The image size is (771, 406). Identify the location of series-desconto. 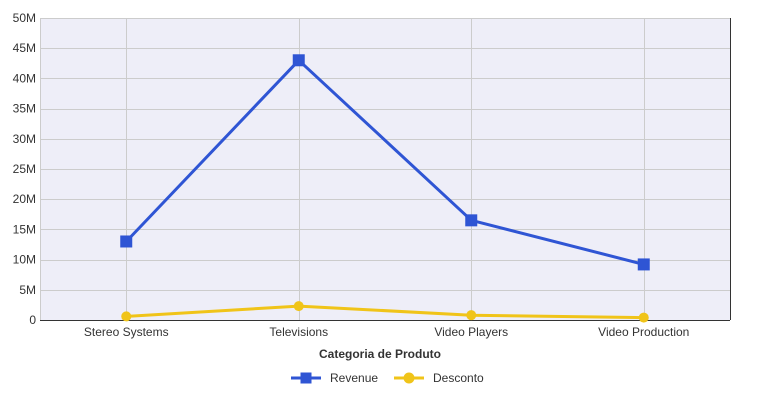
(385, 312).